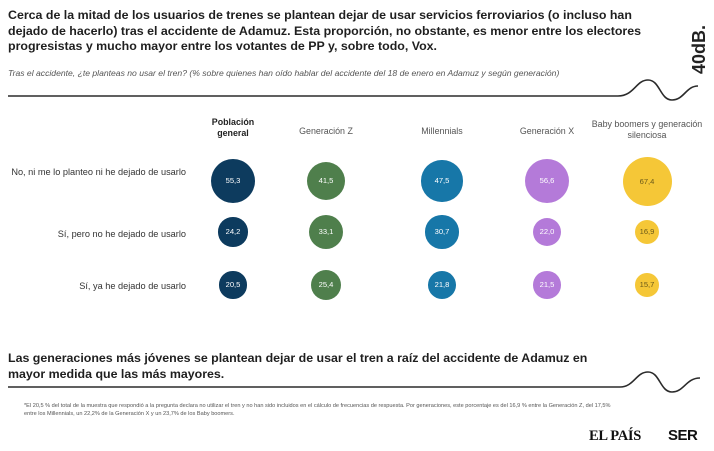  What do you see at coordinates (442, 181) in the screenshot?
I see `bubble-no-lo-planteo-millennials: 47,5` at bounding box center [442, 181].